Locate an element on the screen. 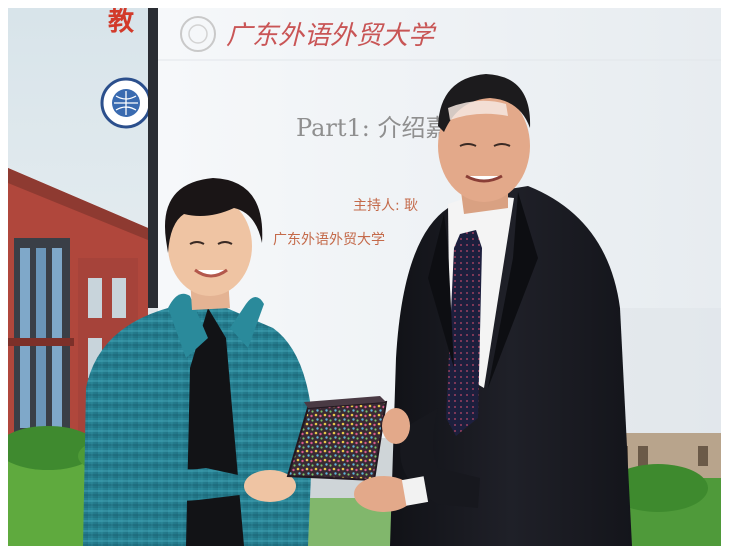 The height and width of the screenshot is (554, 729). slide-logo-icon is located at coordinates (198, 34).